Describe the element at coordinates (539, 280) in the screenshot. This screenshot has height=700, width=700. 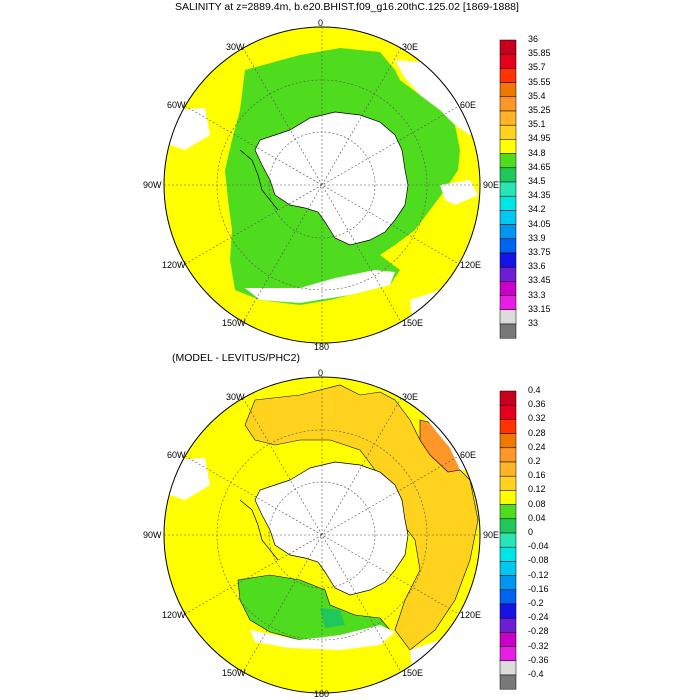
I see `colorbar-tick-label: 33.45` at that location.